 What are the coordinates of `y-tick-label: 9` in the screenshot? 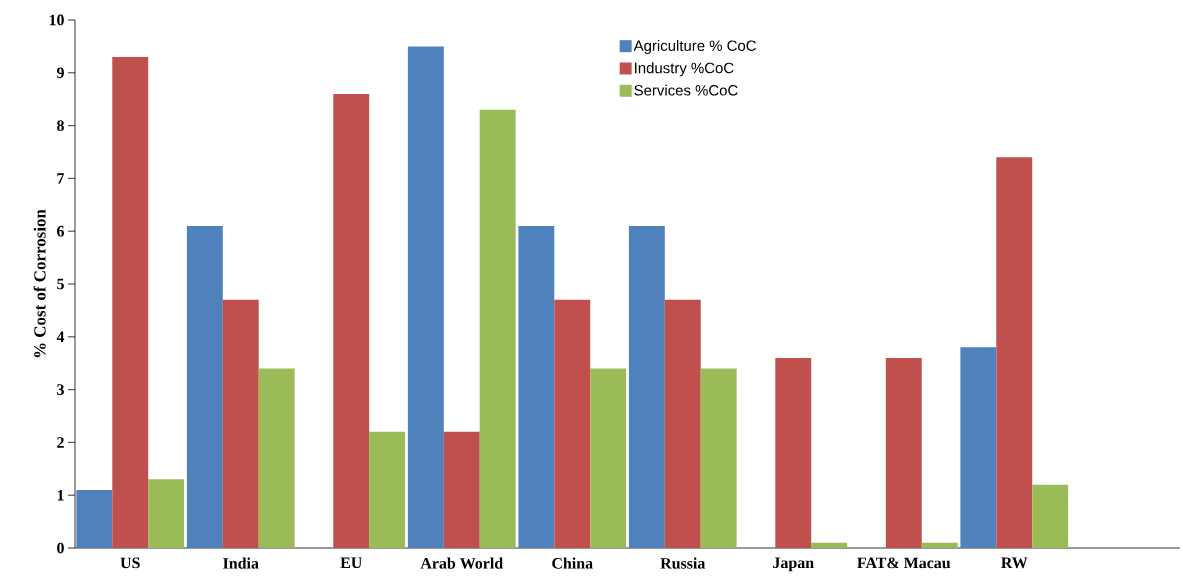 It's located at (60, 73).